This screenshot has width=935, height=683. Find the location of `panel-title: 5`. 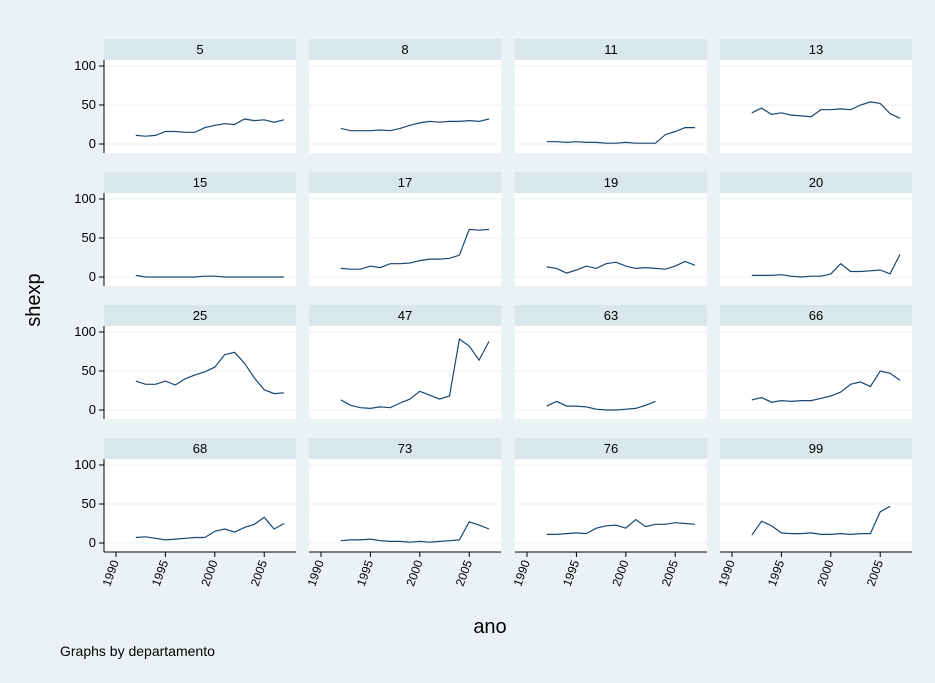

panel-title: 5 is located at coordinates (199, 49).